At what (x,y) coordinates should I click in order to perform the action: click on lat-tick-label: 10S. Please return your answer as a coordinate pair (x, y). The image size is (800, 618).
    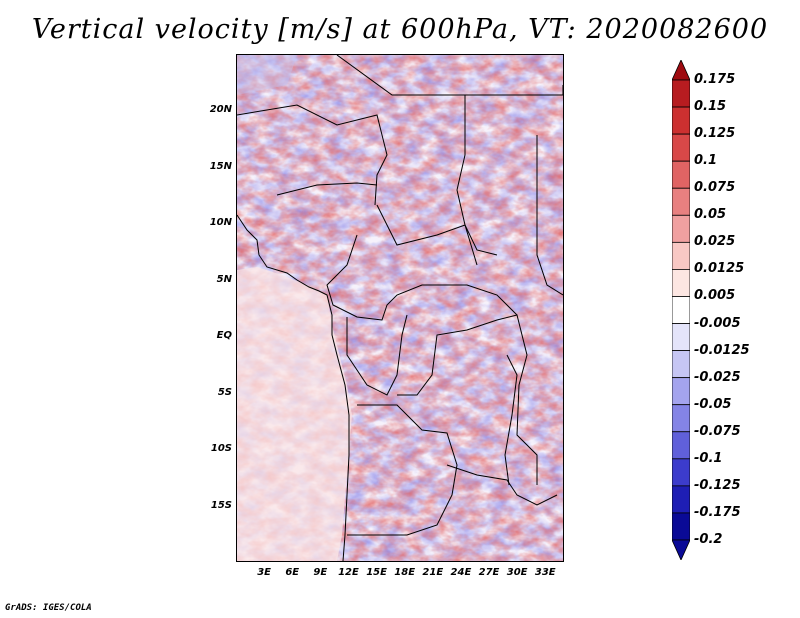
    Looking at the image, I should click on (221, 449).